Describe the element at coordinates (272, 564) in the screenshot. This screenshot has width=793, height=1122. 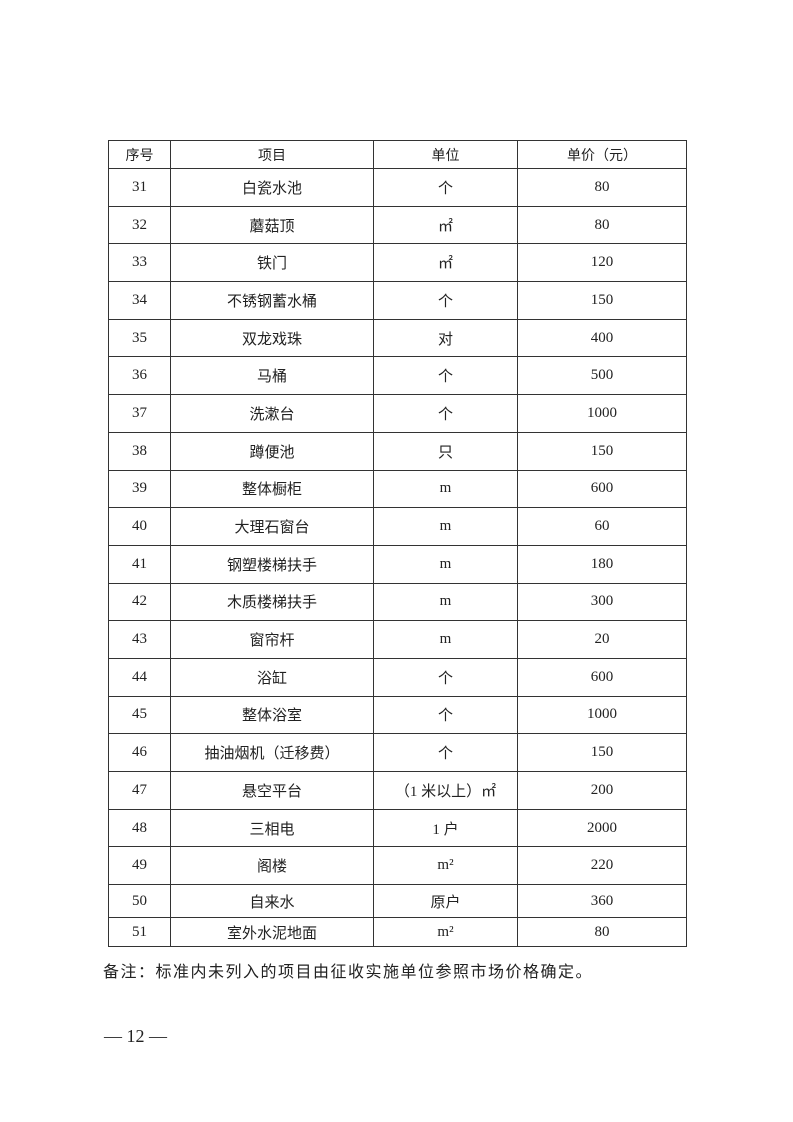
I see `cell-item: 钢塑楼梯扶手` at that location.